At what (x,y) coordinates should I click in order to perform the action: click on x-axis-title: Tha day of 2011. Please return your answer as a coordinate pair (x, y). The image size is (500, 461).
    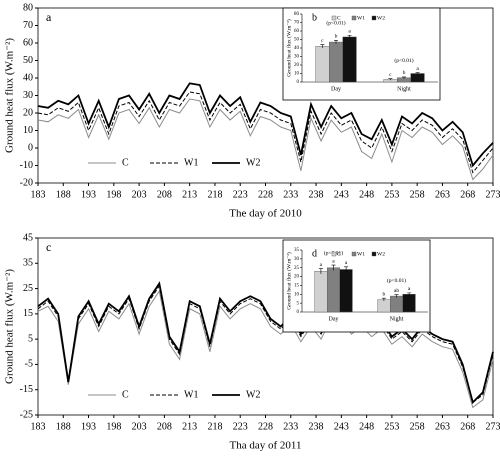
    Looking at the image, I should click on (266, 446).